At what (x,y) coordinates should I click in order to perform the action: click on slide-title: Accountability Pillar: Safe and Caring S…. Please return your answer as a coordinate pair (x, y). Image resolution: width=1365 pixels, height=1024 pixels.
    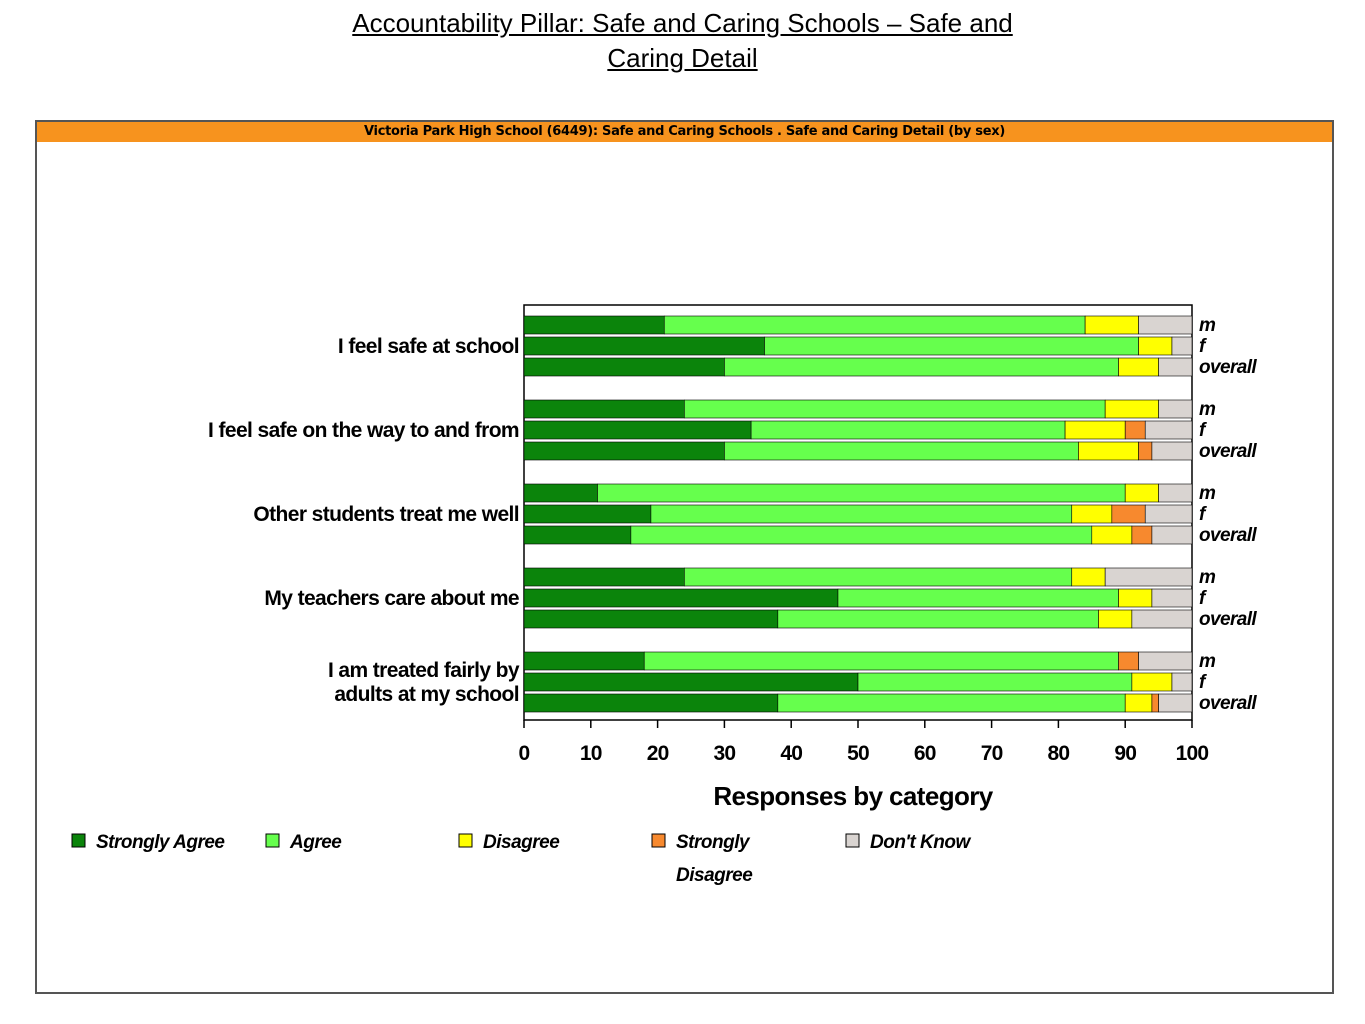
    Looking at the image, I should click on (682, 41).